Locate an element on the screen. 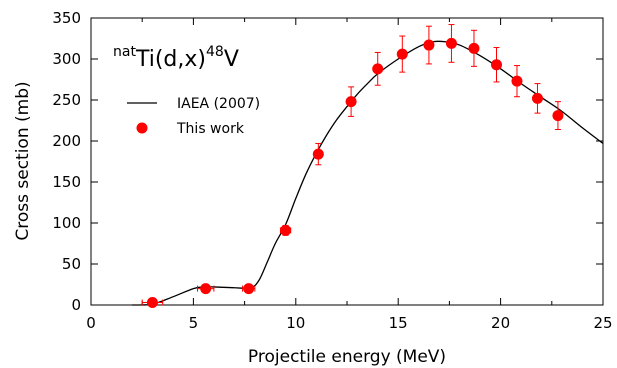 The width and height of the screenshot is (617, 368). legend: IAEA (2007) This work is located at coordinates (193, 116).